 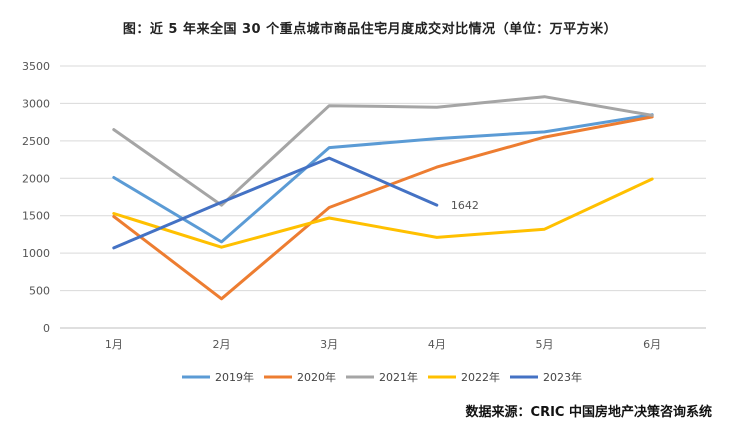 What do you see at coordinates (329, 344) in the screenshot?
I see `x-tick-label: 3月` at bounding box center [329, 344].